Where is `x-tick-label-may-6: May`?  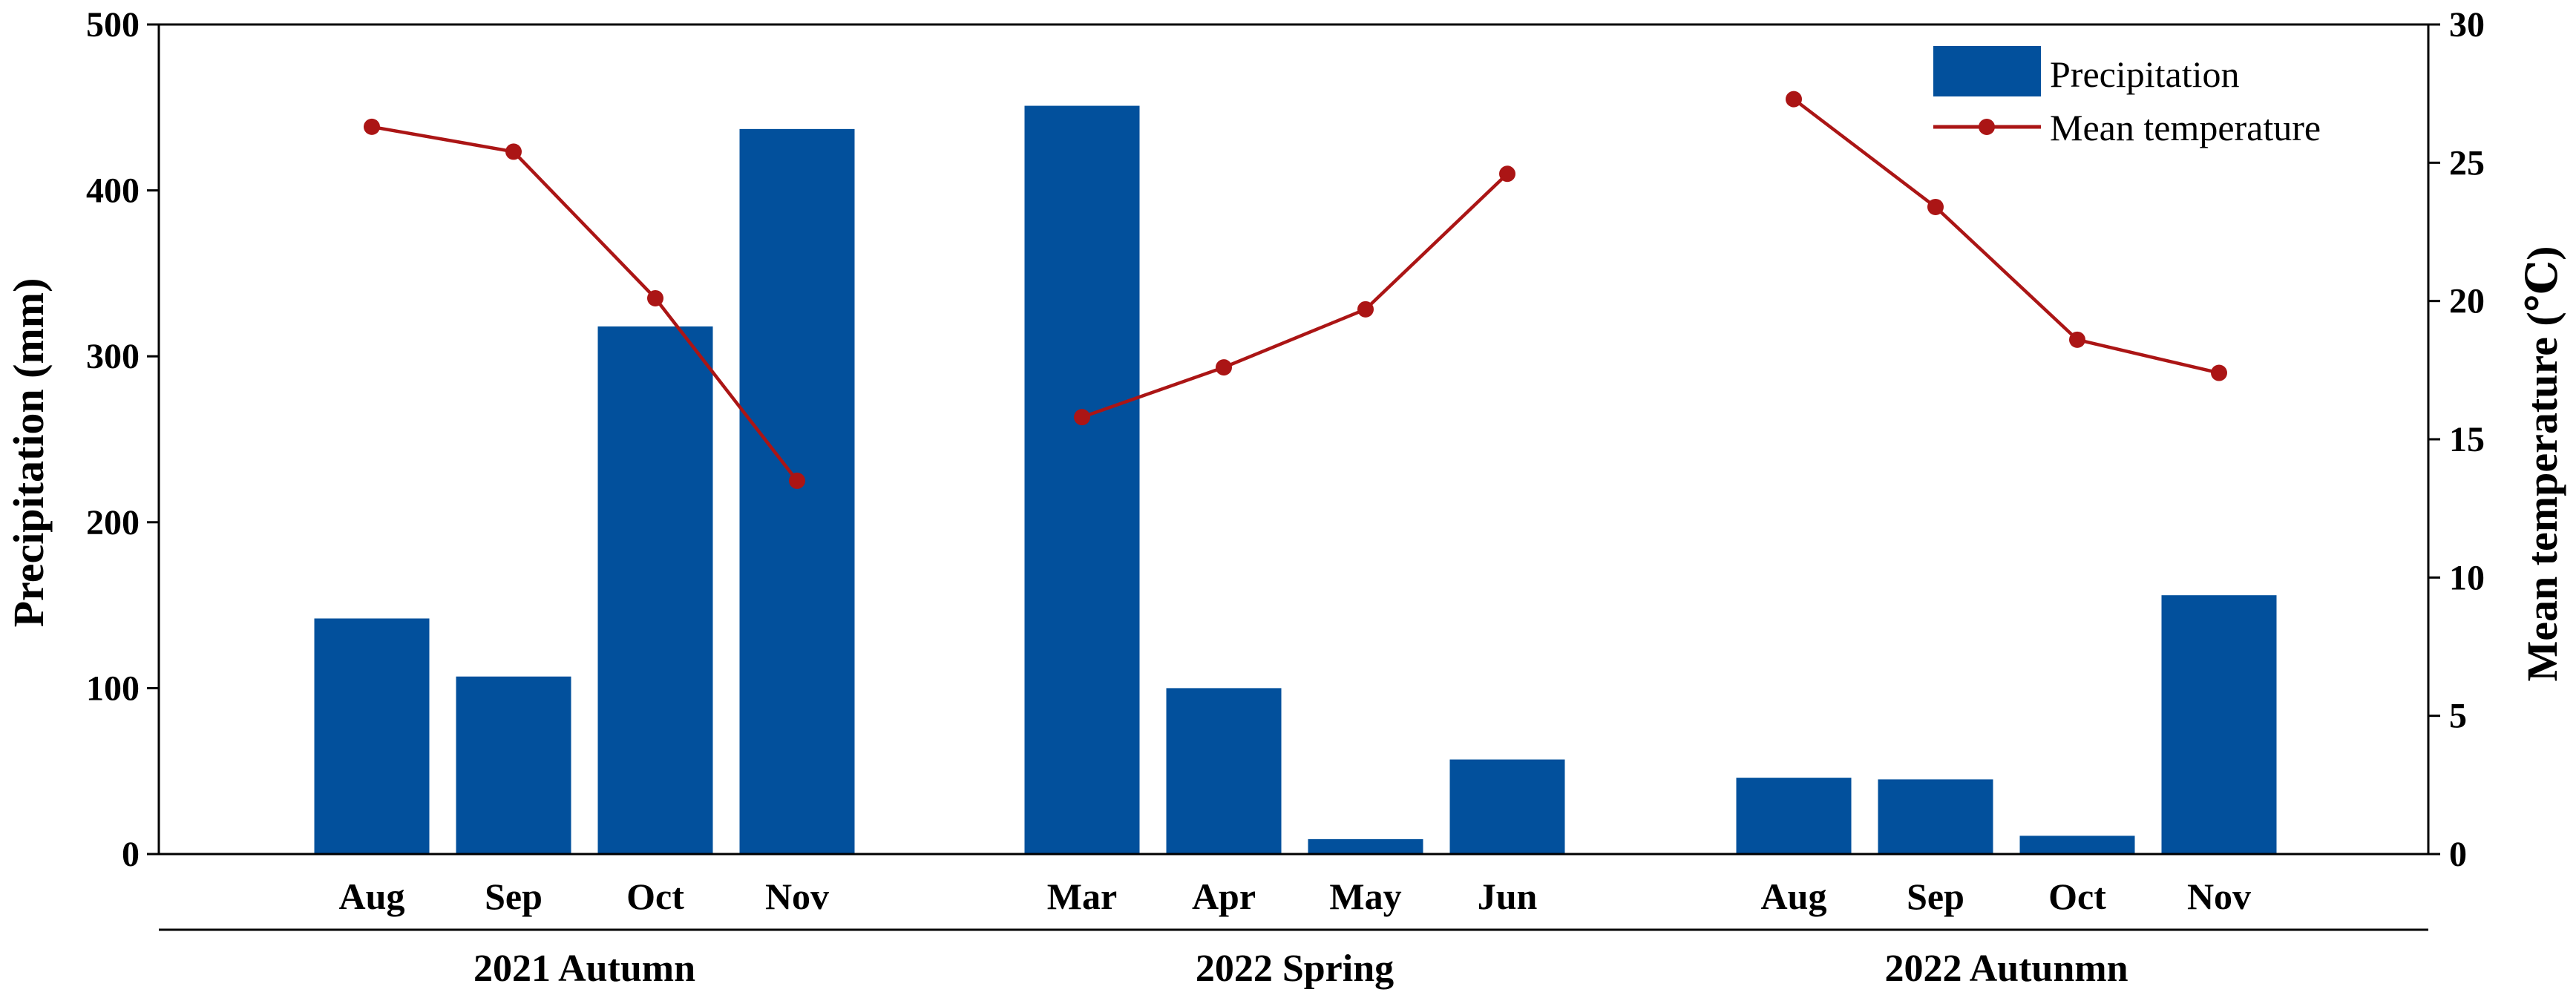
x-tick-label-may-6: May is located at coordinates (1365, 897).